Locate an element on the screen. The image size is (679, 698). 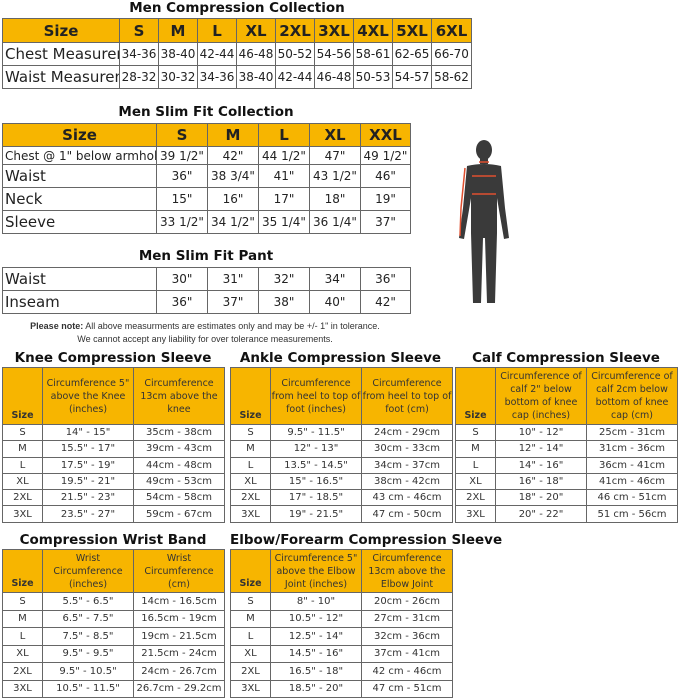
header-cell: Circumference 5" above the Knee (inches) is located at coordinates (88, 396).